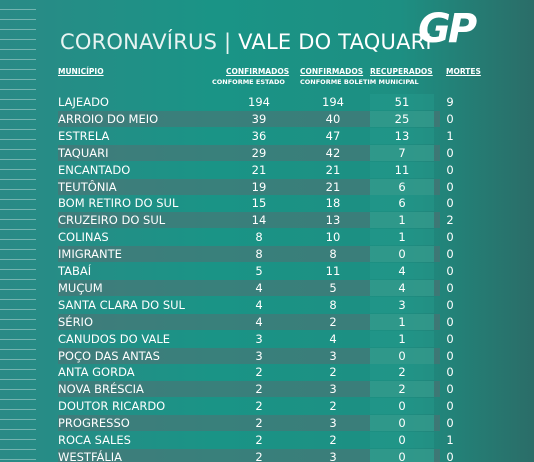  Describe the element at coordinates (83, 152) in the screenshot. I see `municipality-cell: TAQUARI` at that location.